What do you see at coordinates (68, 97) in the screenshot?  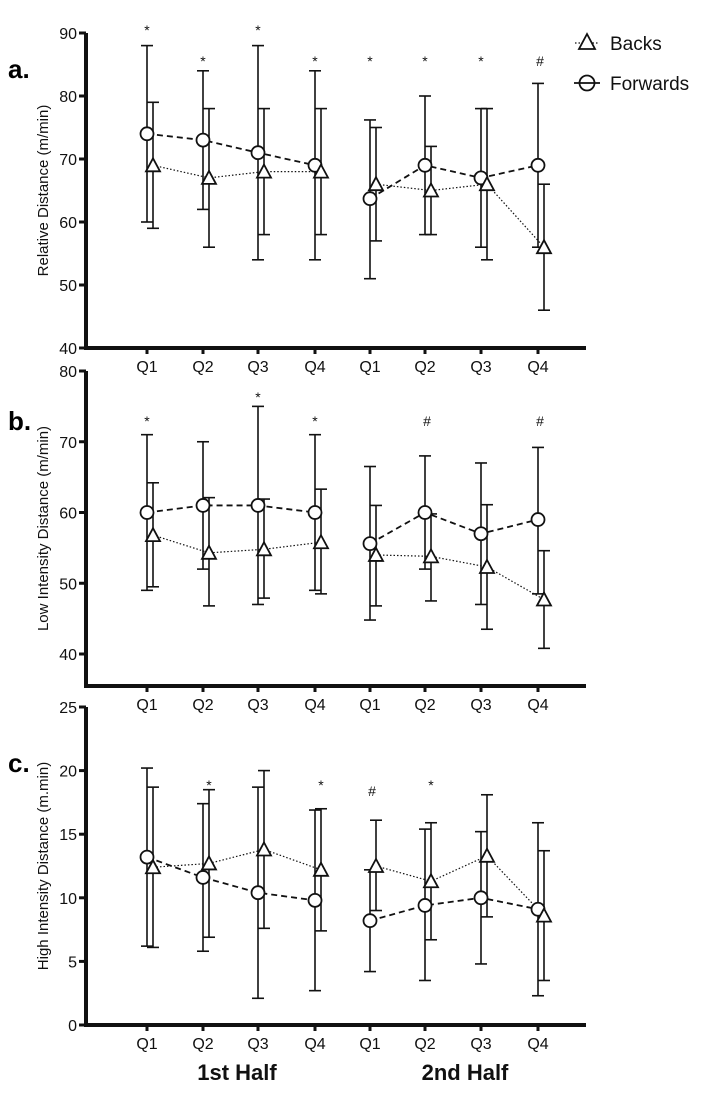 I see `y-tick-label: 80` at bounding box center [68, 97].